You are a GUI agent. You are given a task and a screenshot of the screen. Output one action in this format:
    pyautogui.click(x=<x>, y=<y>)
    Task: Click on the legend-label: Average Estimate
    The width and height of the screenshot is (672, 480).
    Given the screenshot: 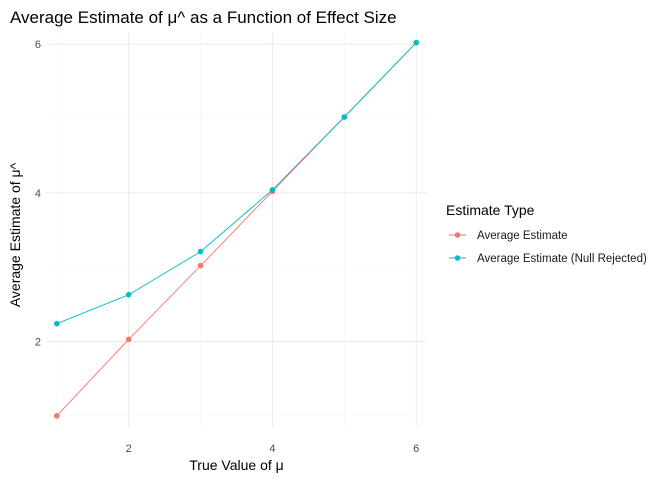 What is the action you would take?
    pyautogui.click(x=522, y=236)
    